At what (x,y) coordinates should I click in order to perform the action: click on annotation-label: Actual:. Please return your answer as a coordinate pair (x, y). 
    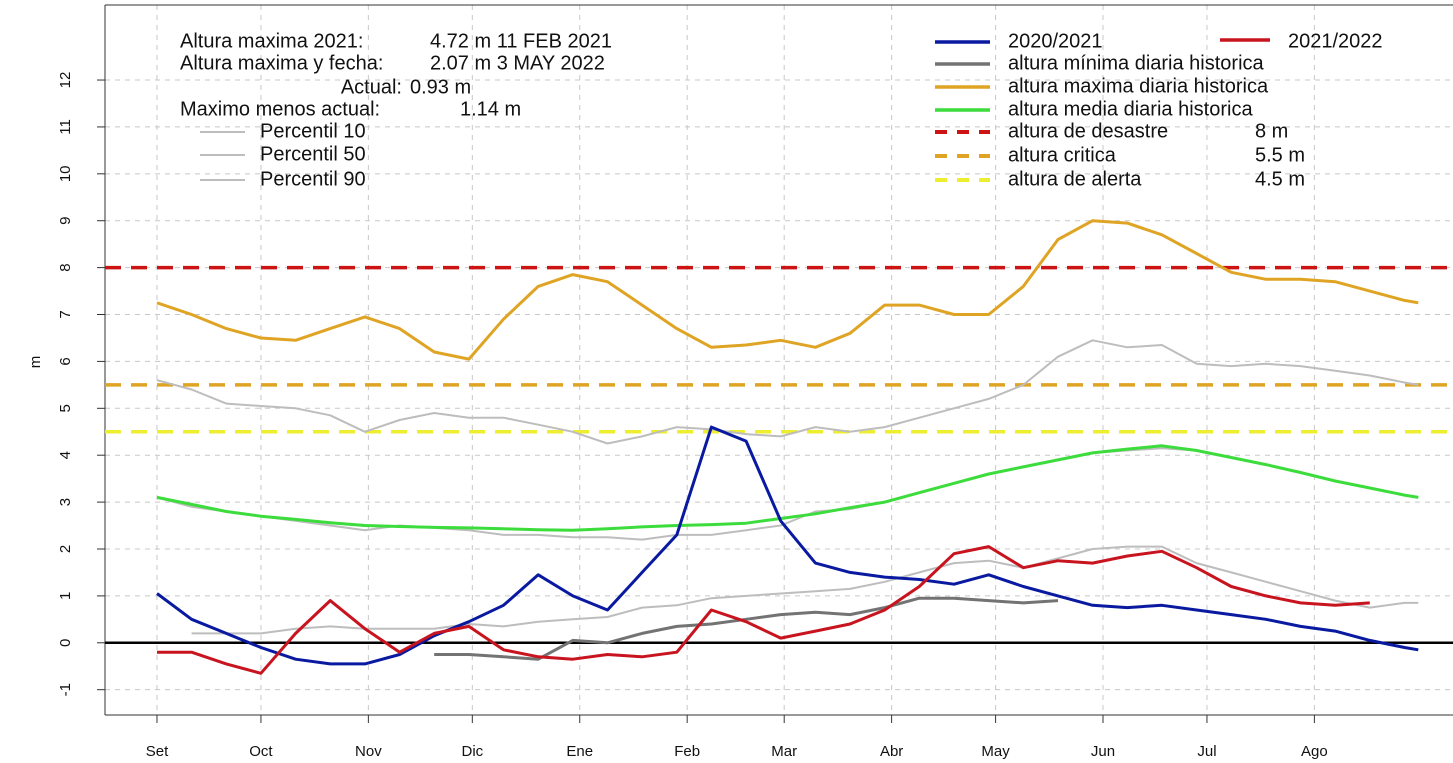
    Looking at the image, I should click on (371, 87).